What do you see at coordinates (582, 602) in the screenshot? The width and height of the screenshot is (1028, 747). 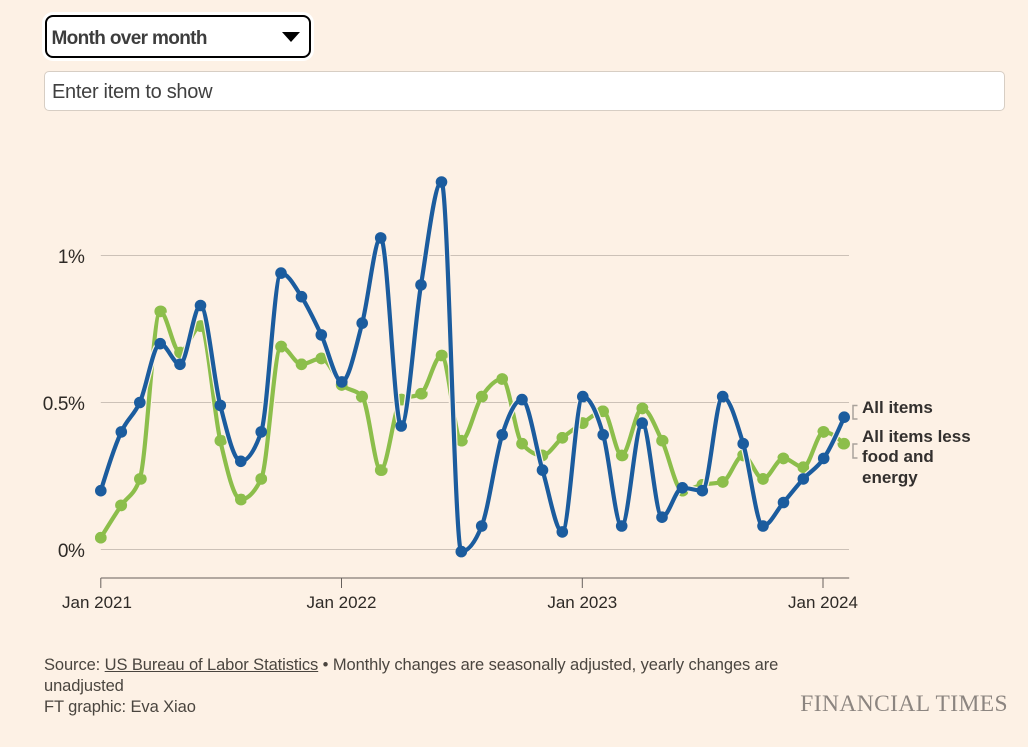 I see `svg-text: Jan 2023` at bounding box center [582, 602].